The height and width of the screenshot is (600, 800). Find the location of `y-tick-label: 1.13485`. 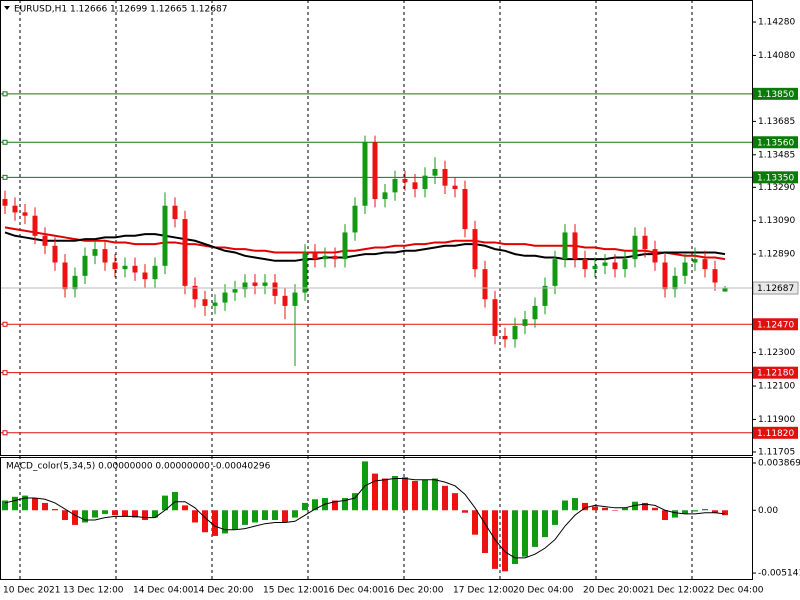

y-tick-label: 1.13485 is located at coordinates (776, 155).